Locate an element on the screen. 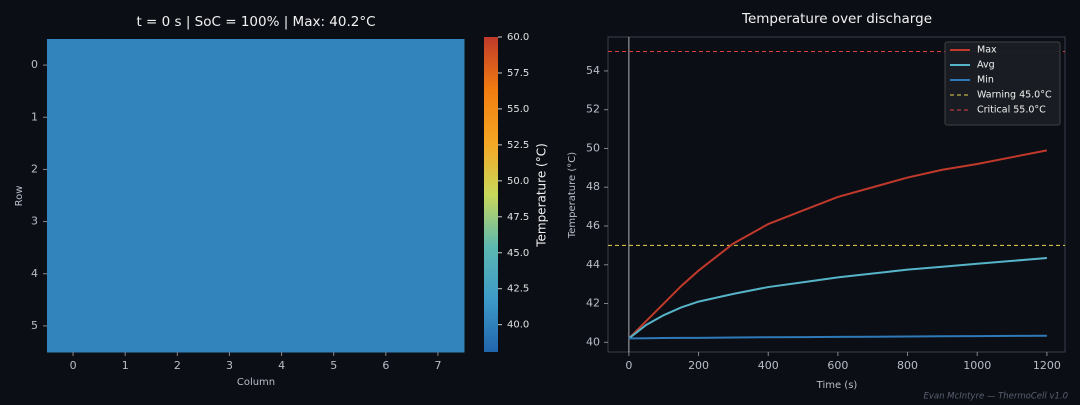 This screenshot has height=405, width=1080. x-tick-label: 7 is located at coordinates (437, 365).